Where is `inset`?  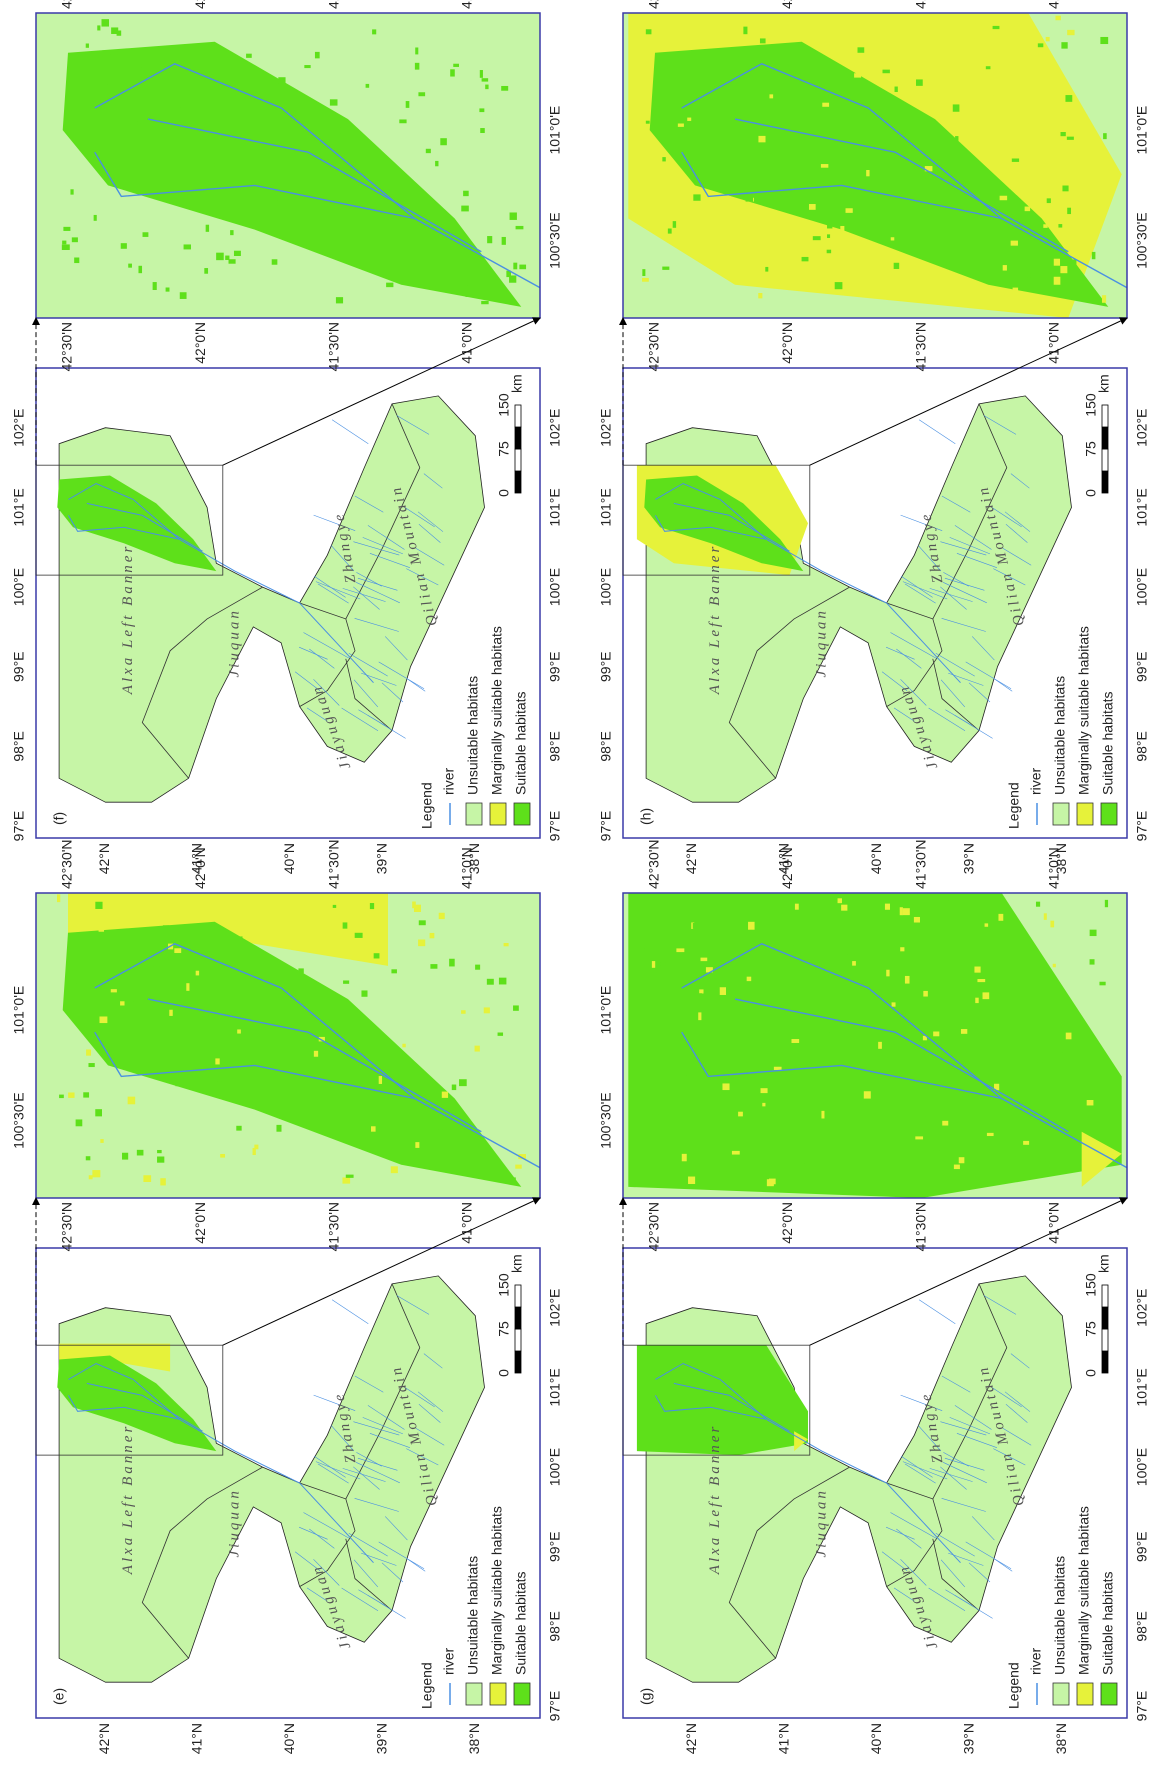
inset is located at coordinates (288, 1045).